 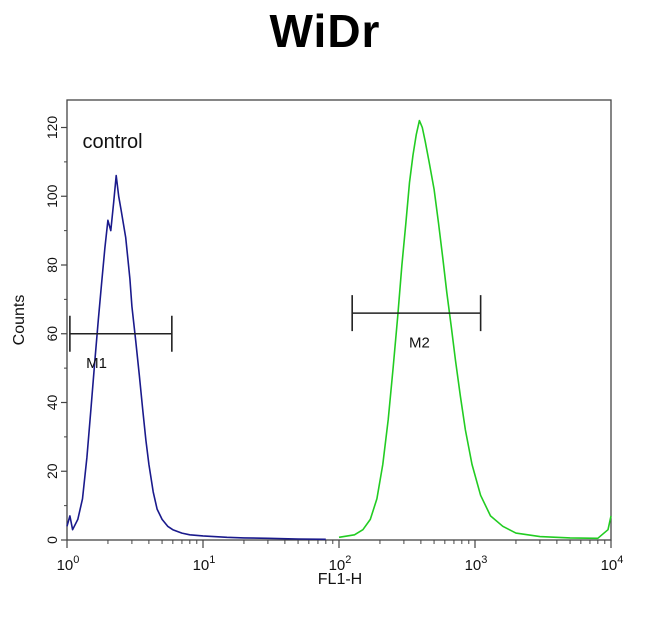 What do you see at coordinates (19, 320) in the screenshot?
I see `y-axis-label: Counts` at bounding box center [19, 320].